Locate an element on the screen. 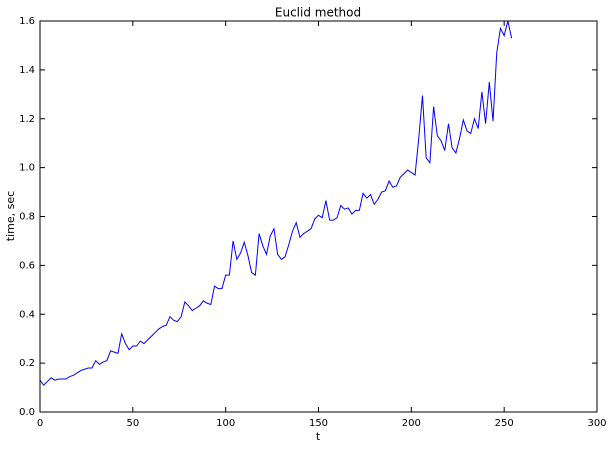 The height and width of the screenshot is (449, 614). x-tick-label: 50 is located at coordinates (132, 423).